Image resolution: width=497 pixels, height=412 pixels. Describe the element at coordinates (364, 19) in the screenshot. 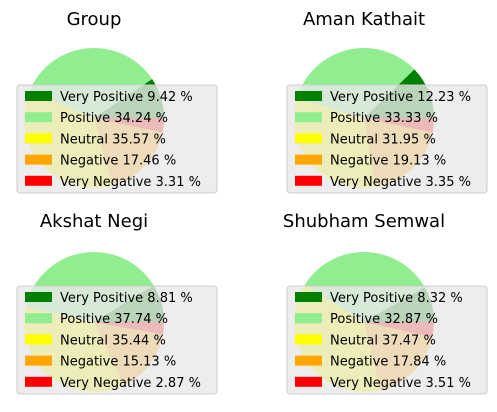

I see `chart-title: Aman Kathait` at that location.